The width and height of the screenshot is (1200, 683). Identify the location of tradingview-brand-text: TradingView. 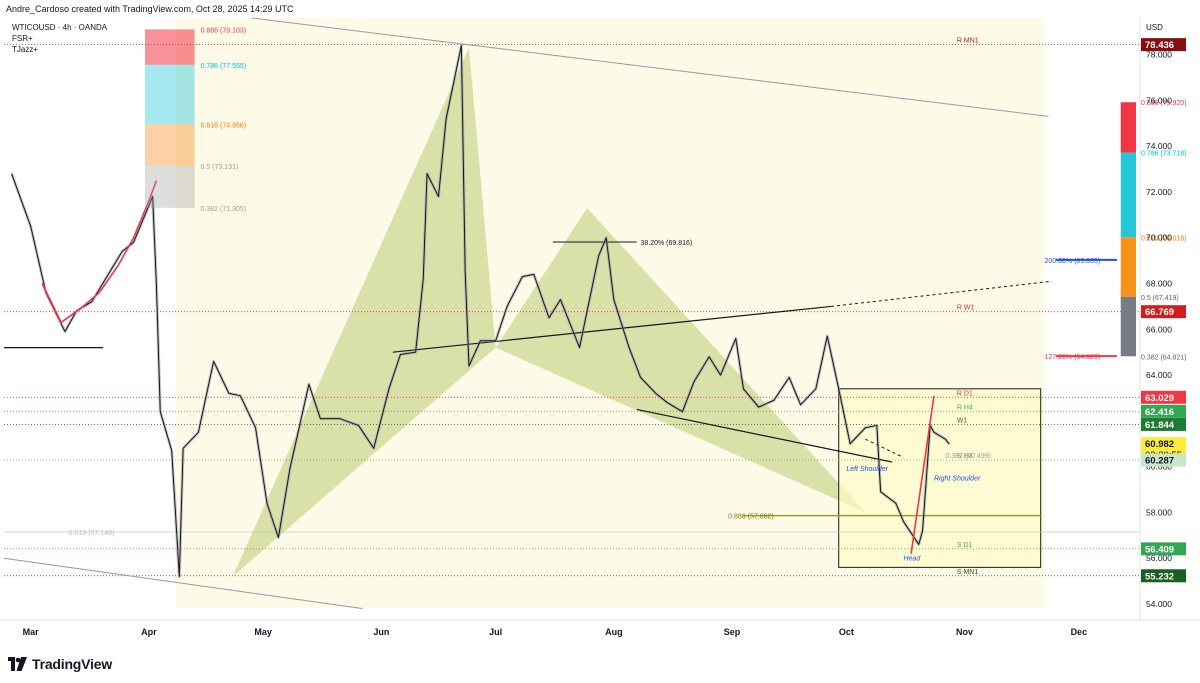
(72, 664).